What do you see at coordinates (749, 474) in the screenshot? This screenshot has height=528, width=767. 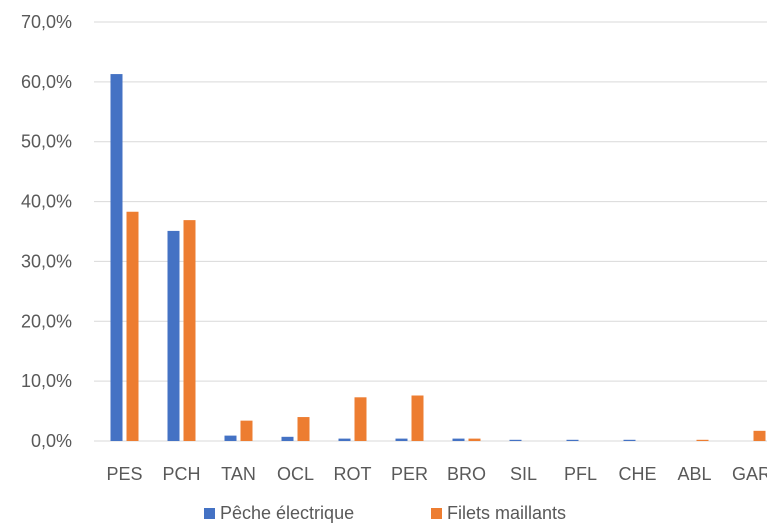 I see `x-tick-label: GAR` at bounding box center [749, 474].